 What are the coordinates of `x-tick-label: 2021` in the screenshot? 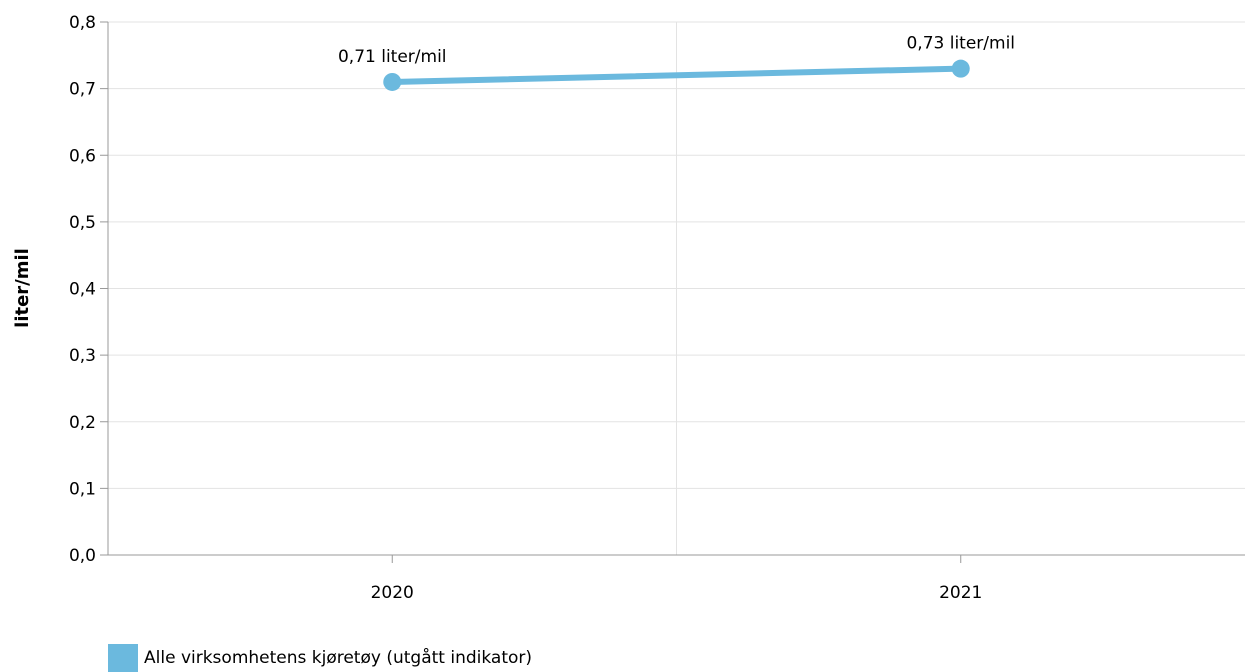 It's located at (960, 593).